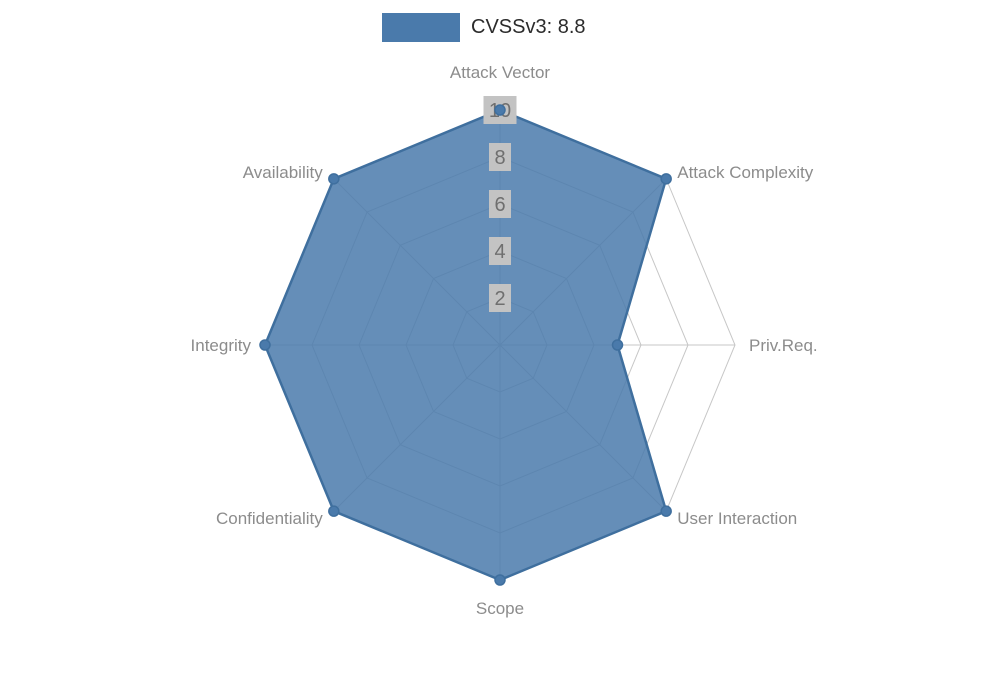 Image resolution: width=1000 pixels, height=700 pixels. I want to click on legend-swatch, so click(421, 27).